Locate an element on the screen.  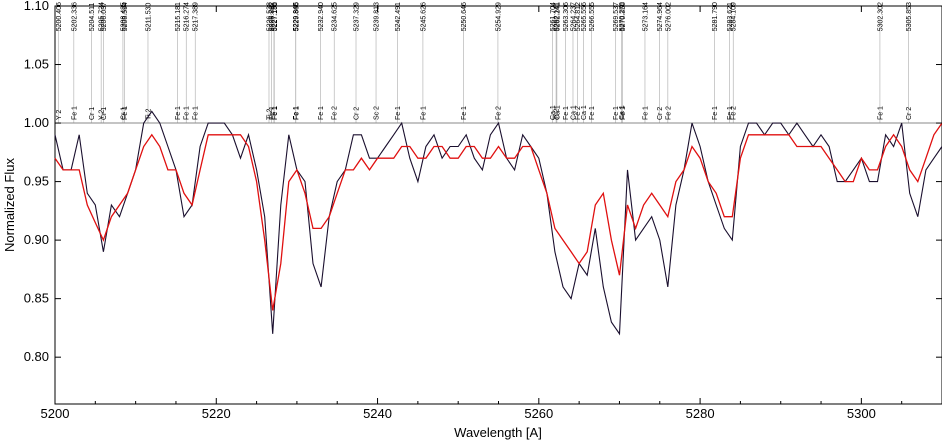
line-id-marker: 5263.306 Fe 1 is located at coordinates (566, 63).